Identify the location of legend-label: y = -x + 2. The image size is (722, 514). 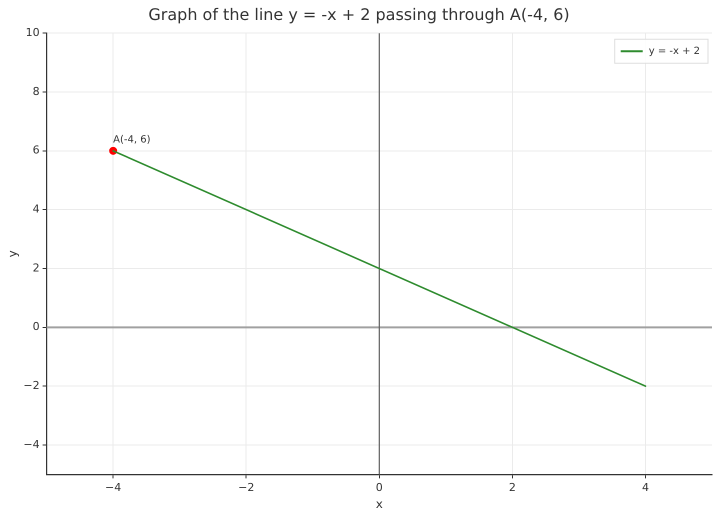
(674, 51).